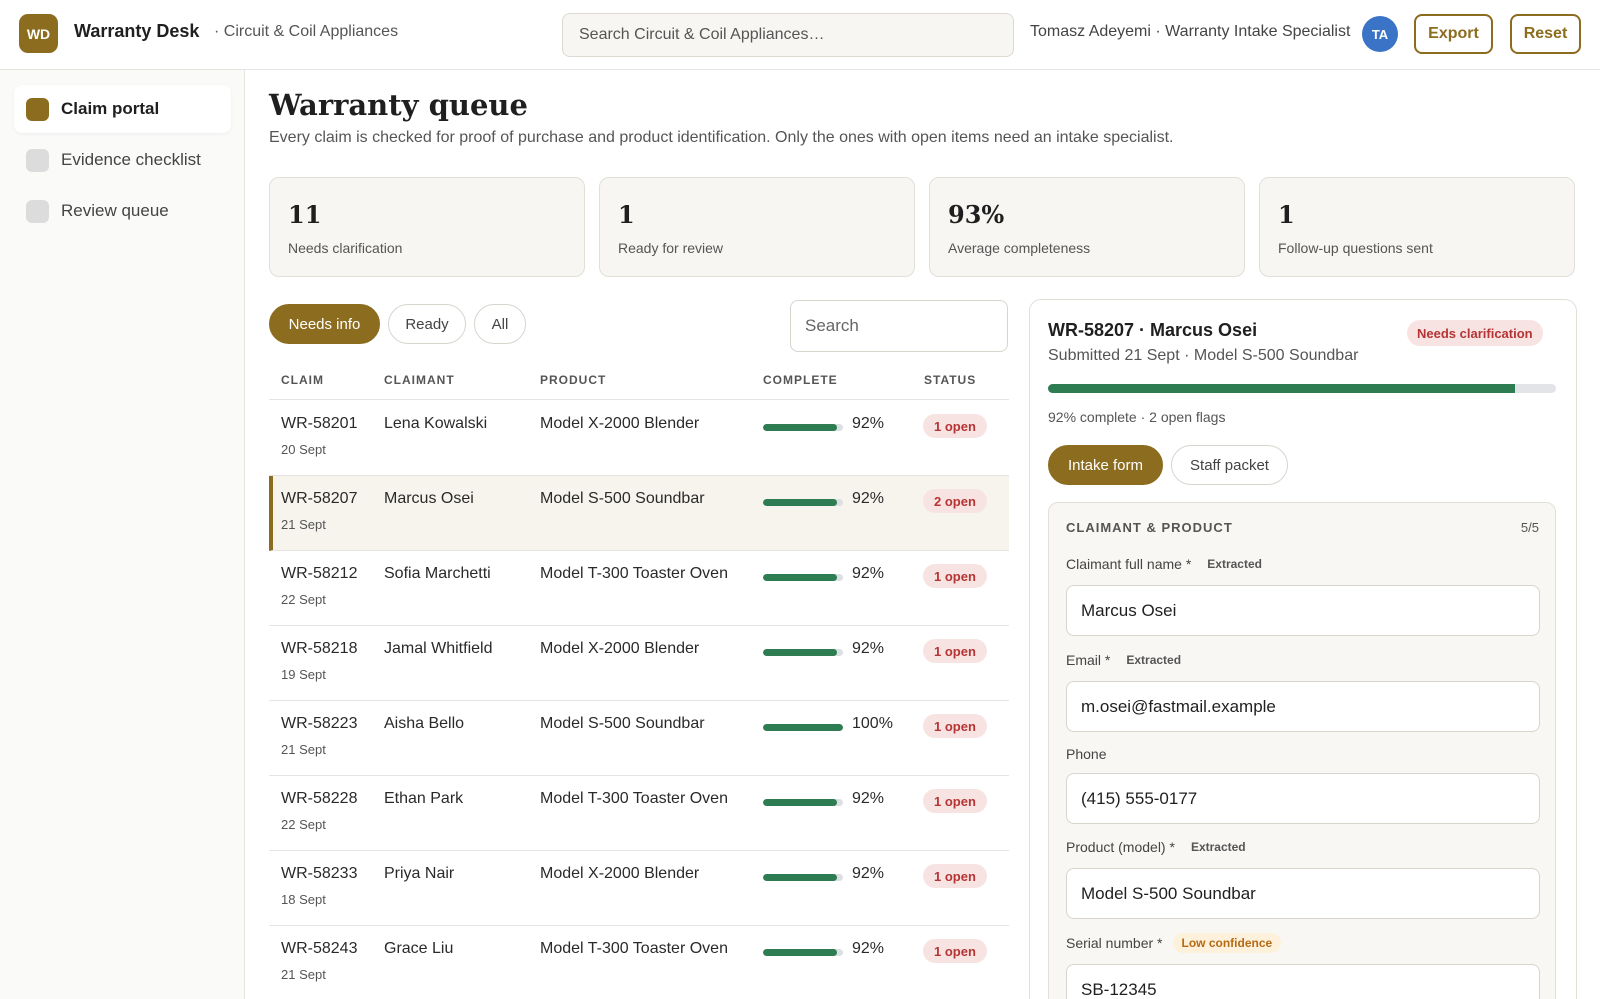 Image resolution: width=1600 pixels, height=999 pixels. What do you see at coordinates (319, 648) in the screenshot?
I see `claim-id: WR-58218` at bounding box center [319, 648].